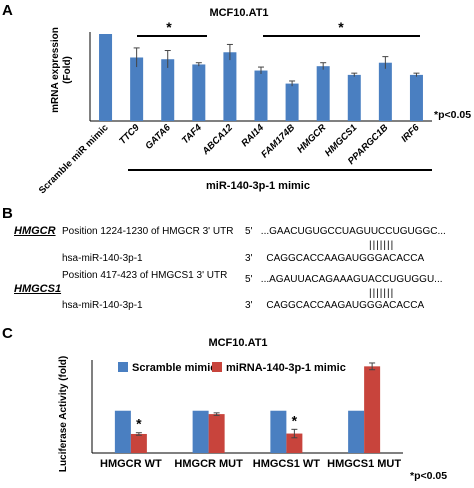 This screenshot has height=488, width=474. Describe the element at coordinates (38, 289) in the screenshot. I see `gene-hmgcs1-label: HMGCS1` at that location.